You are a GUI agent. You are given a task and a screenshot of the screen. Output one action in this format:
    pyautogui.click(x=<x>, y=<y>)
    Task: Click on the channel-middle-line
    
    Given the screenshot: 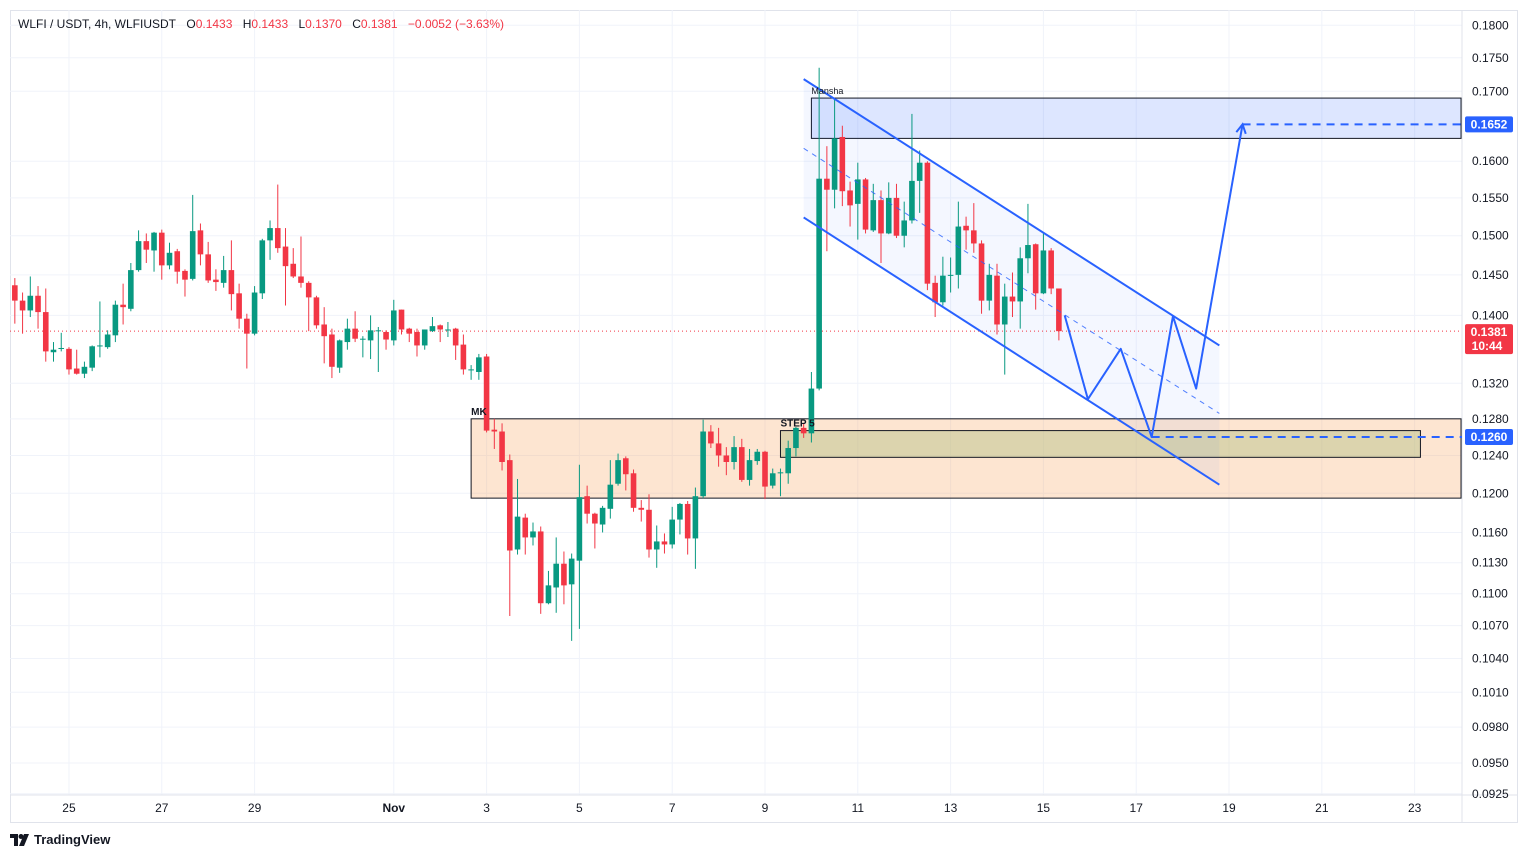 What is the action you would take?
    pyautogui.click(x=1011, y=280)
    